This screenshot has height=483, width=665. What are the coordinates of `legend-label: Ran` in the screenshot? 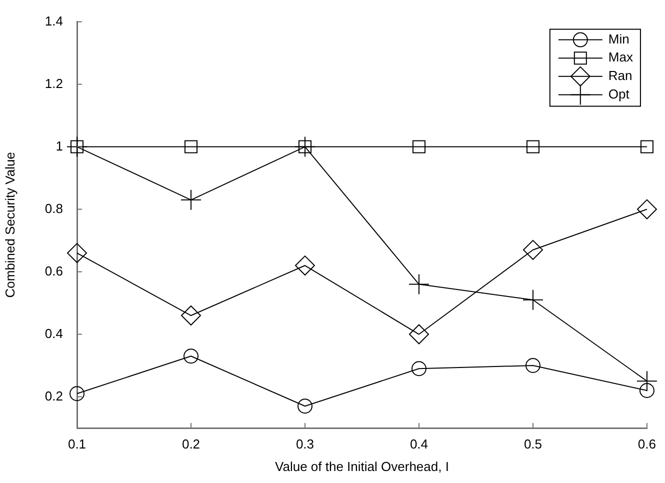 It's located at (620, 75).